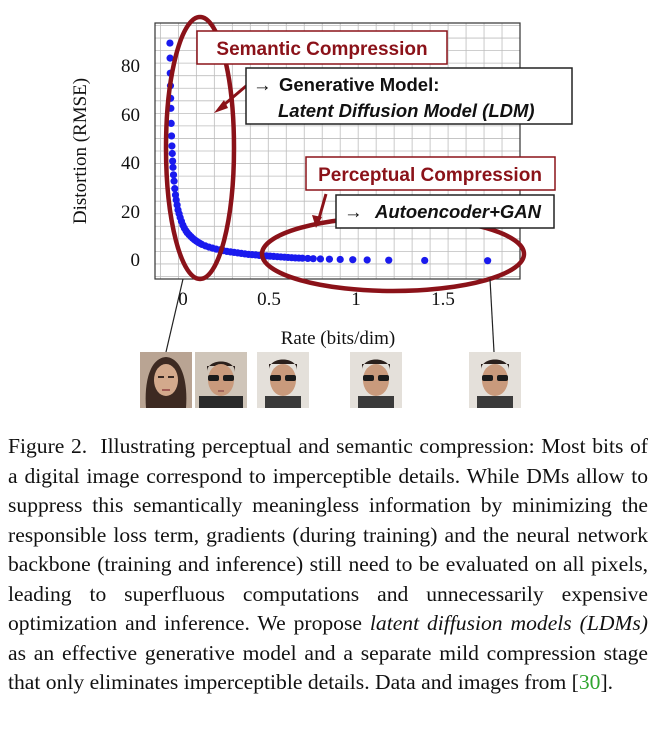 The width and height of the screenshot is (653, 731). I want to click on semantic-compression-title: Semantic Compression, so click(321, 49).